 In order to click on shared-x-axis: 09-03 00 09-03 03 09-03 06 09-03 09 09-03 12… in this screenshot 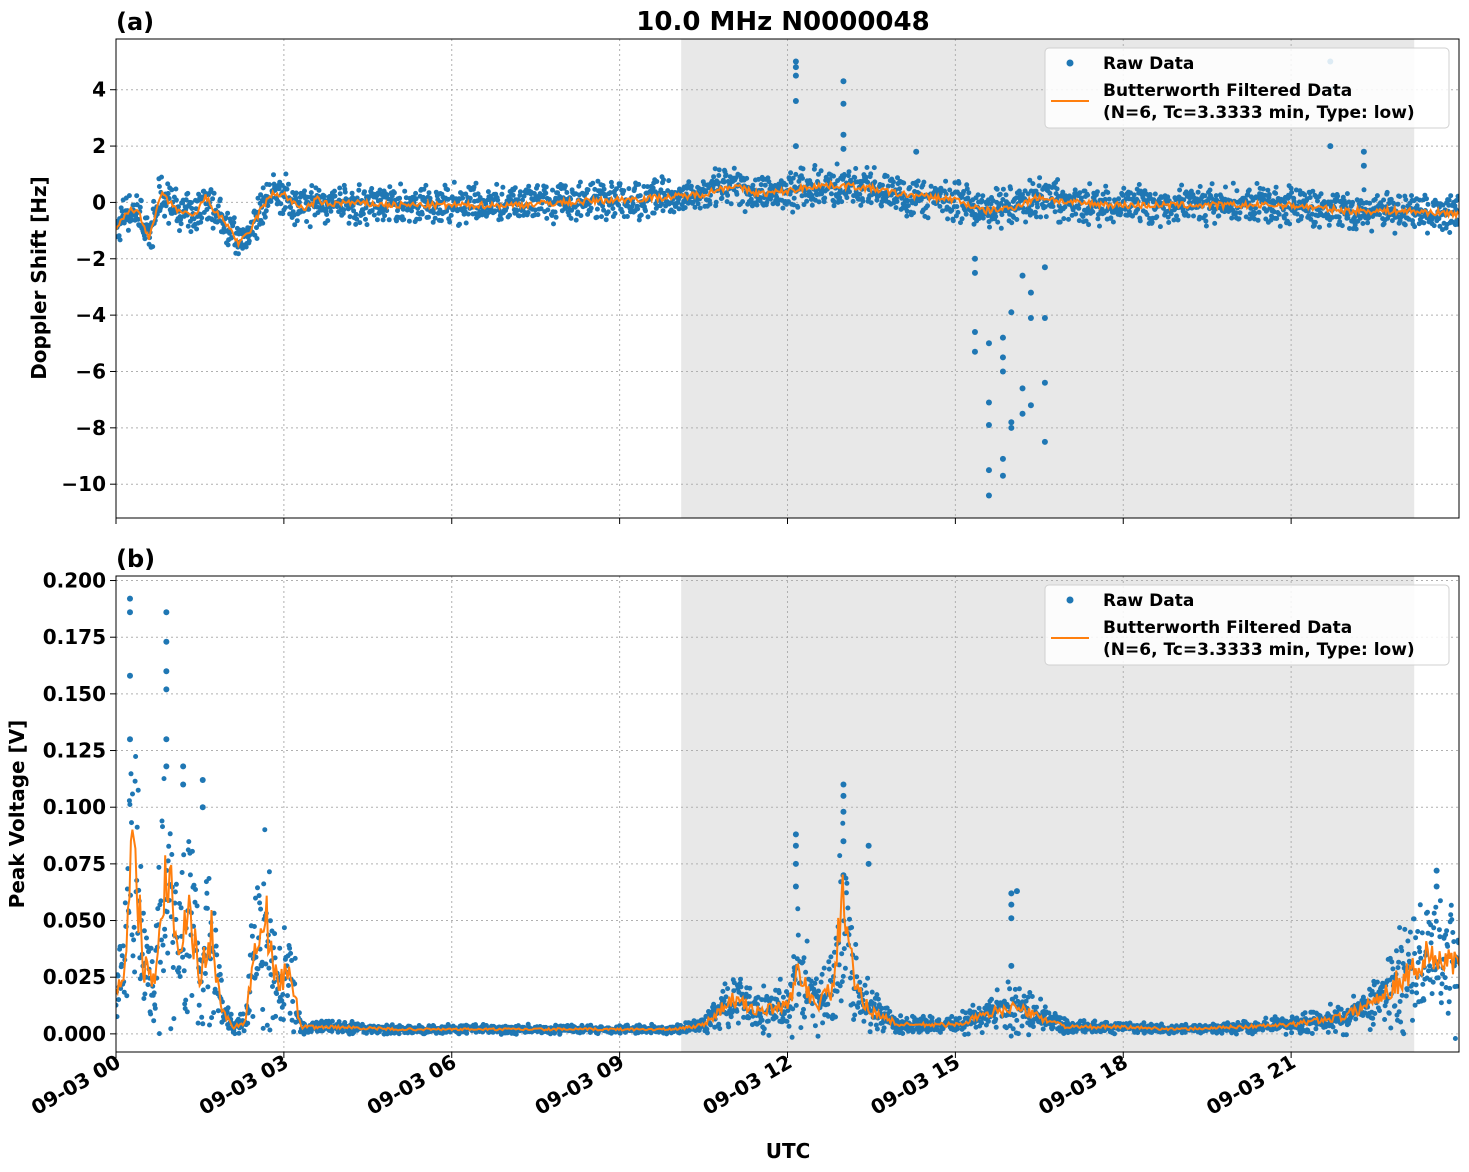, I will do `click(663, 1085)`.